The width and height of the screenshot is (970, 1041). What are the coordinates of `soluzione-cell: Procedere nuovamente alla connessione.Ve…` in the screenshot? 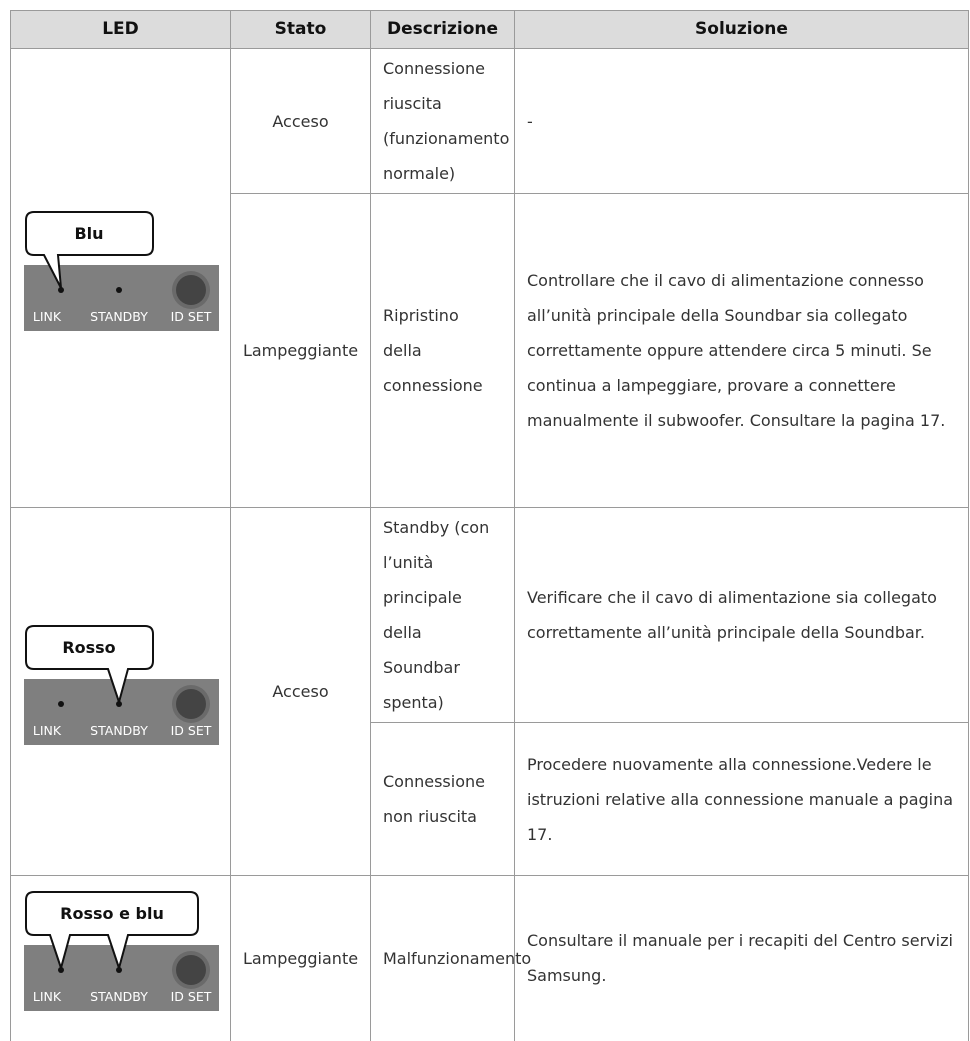 It's located at (741, 799).